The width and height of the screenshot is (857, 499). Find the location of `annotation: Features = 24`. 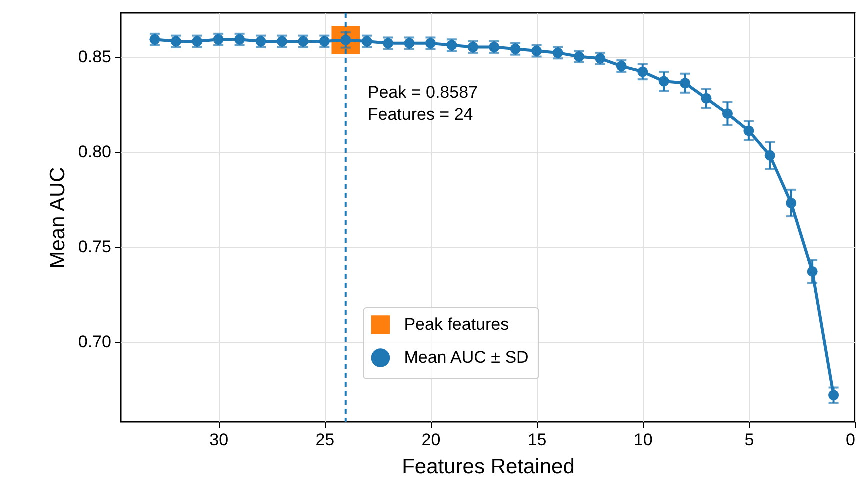

annotation: Features = 24 is located at coordinates (421, 114).